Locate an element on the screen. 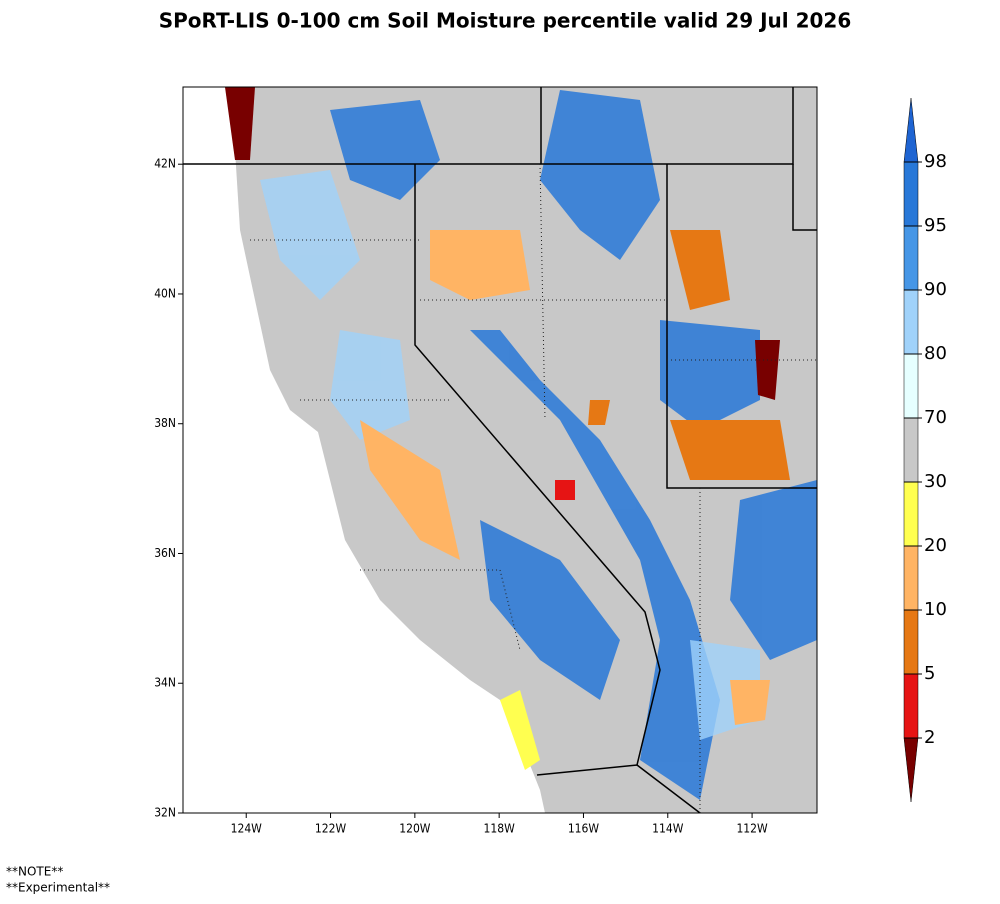 This screenshot has width=1000, height=904. colorbar-label: 90 is located at coordinates (935, 289).